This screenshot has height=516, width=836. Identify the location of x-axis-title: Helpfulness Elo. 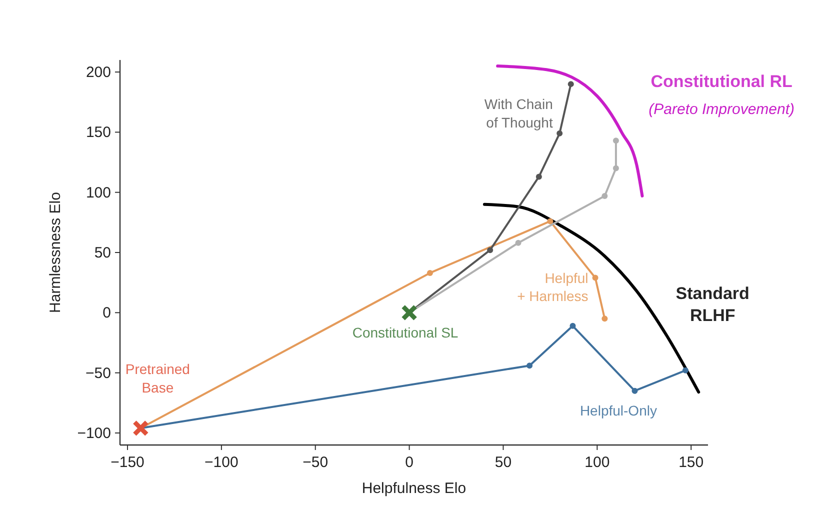
(414, 488).